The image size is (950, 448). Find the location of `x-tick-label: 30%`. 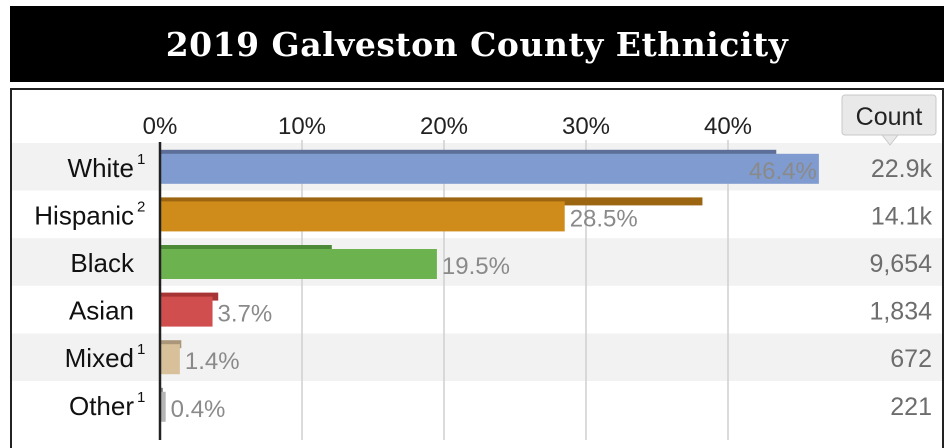

x-tick-label: 30% is located at coordinates (586, 126).